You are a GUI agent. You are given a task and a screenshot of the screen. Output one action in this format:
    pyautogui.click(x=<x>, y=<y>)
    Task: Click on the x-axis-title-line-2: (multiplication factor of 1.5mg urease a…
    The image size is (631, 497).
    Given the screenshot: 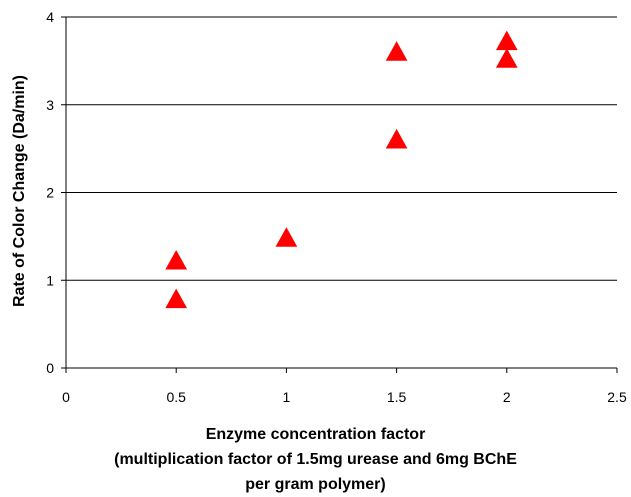 What is the action you would take?
    pyautogui.click(x=315, y=459)
    